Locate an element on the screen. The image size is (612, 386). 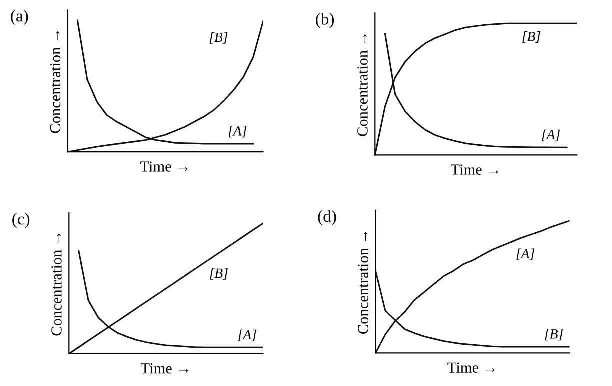
text: [B] is located at coordinates (219, 38).